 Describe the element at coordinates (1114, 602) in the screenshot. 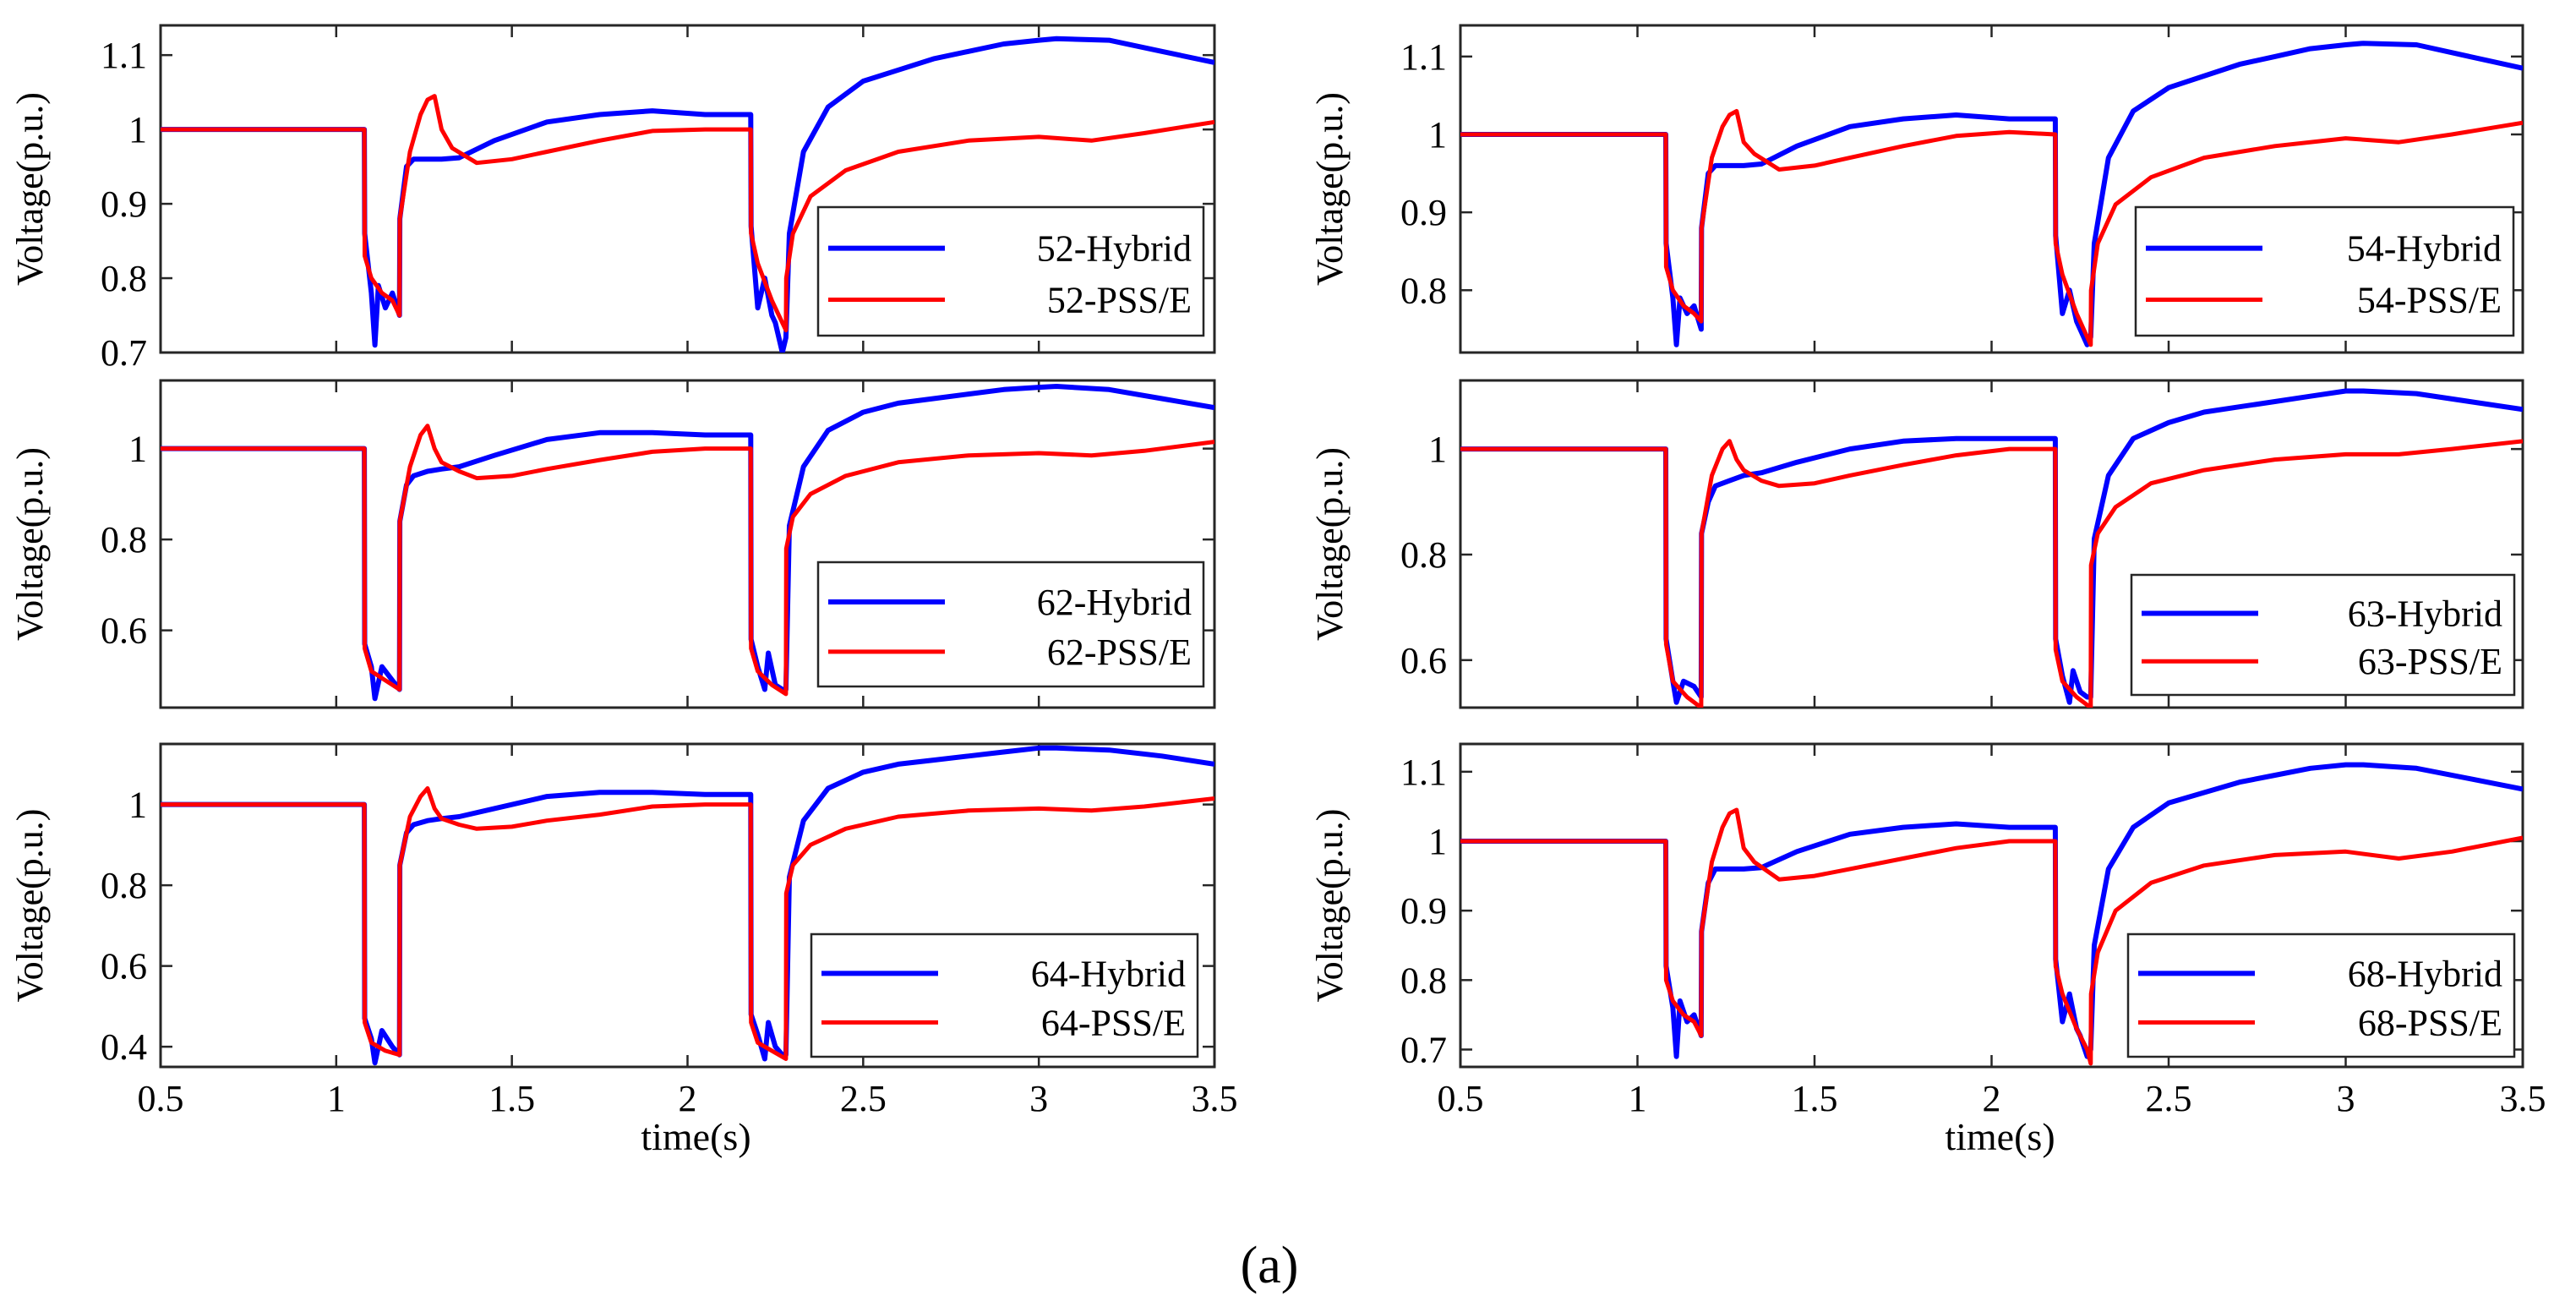

I see `legend-entry: 62-Hybrid` at that location.